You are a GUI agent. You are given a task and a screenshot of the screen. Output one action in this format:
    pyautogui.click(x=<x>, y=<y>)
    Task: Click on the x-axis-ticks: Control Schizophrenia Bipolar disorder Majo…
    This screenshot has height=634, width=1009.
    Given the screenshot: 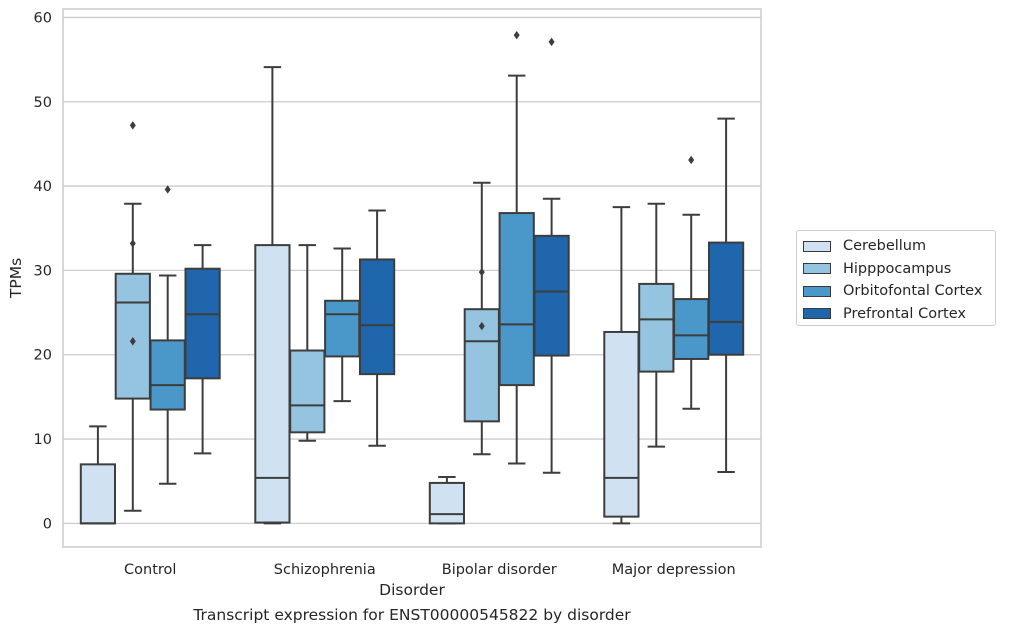 What is the action you would take?
    pyautogui.click(x=430, y=570)
    